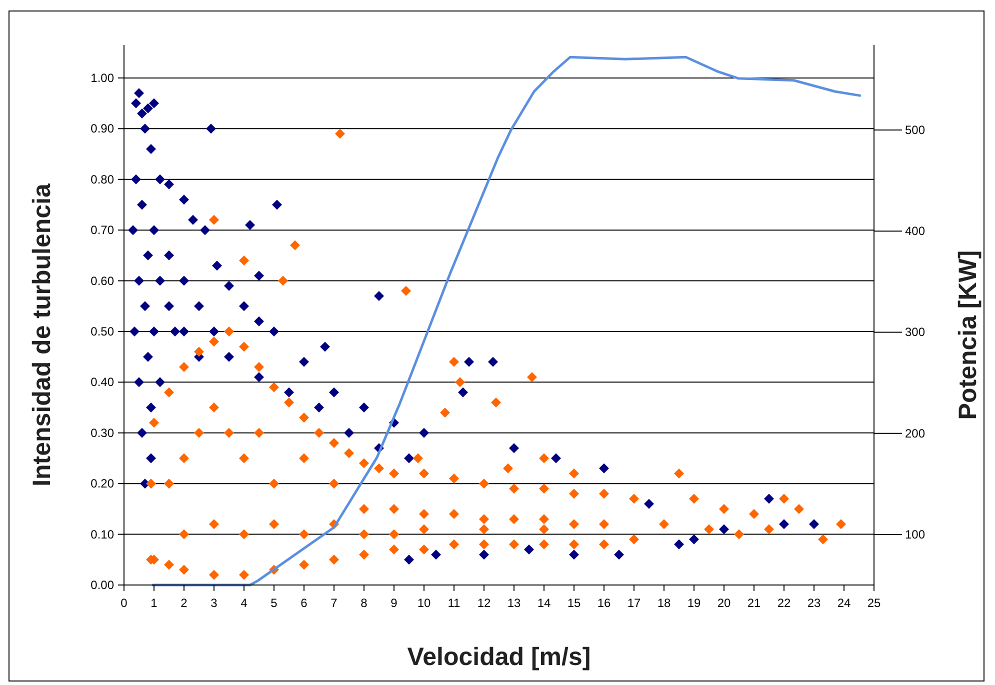 Image resolution: width=995 pixels, height=685 pixels. What do you see at coordinates (102, 230) in the screenshot?
I see `y-tick-label: 0.70` at bounding box center [102, 230].